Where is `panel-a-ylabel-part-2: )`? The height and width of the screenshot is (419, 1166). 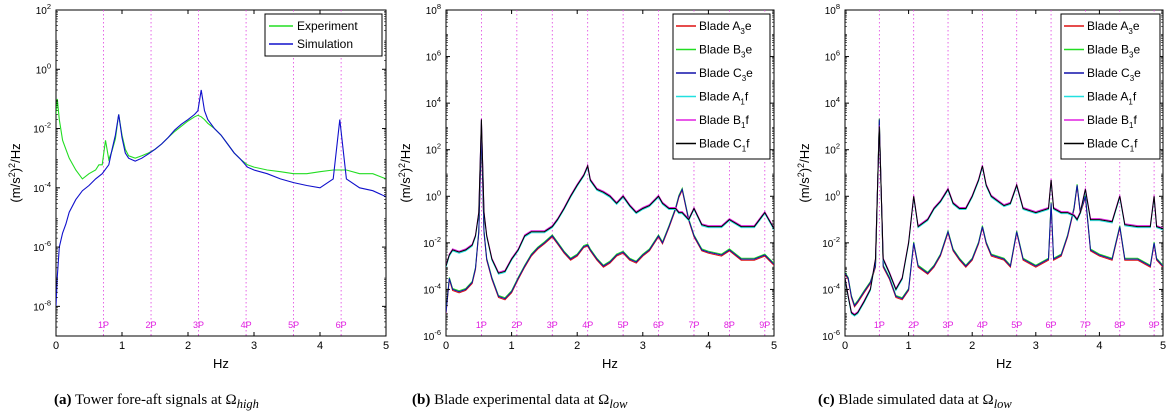 panel-a-ylabel-part-2: ) is located at coordinates (15, 170).